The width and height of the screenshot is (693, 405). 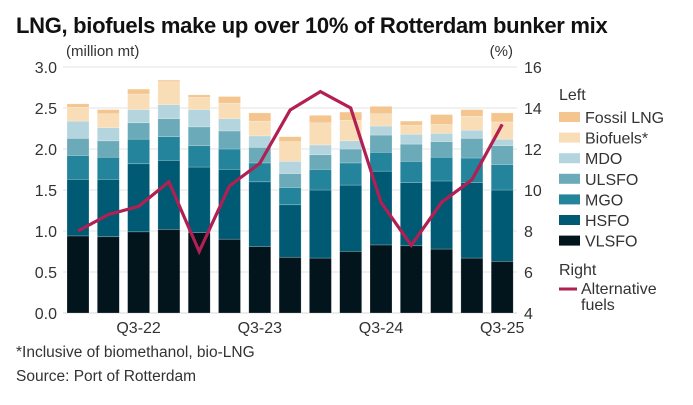 I want to click on legend-label: ULSFO, so click(x=611, y=180).